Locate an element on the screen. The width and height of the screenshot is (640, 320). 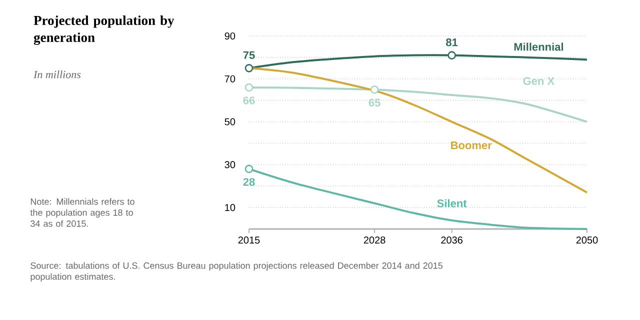
x-tick-label: 2028 is located at coordinates (375, 240).